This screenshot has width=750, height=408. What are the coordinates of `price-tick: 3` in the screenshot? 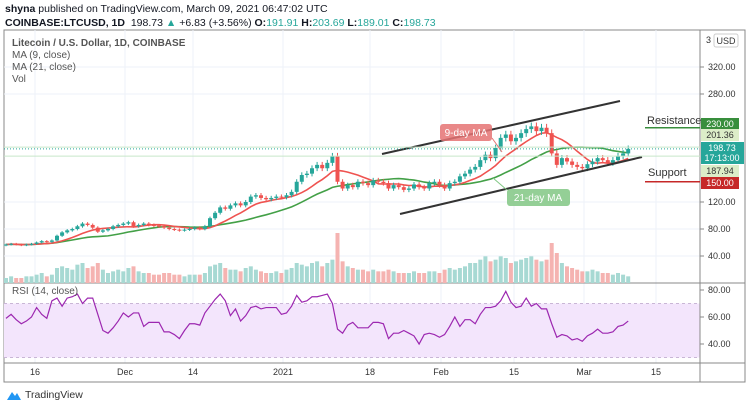 It's located at (708, 40).